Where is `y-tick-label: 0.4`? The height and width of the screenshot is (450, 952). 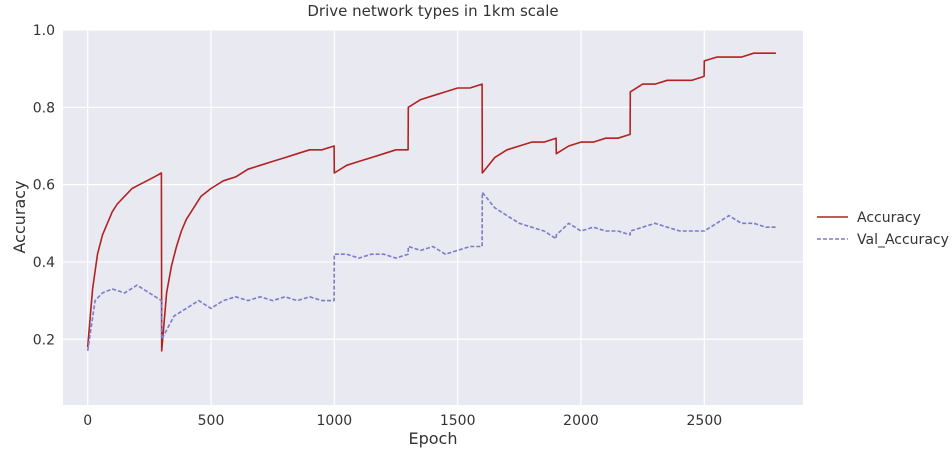 y-tick-label: 0.4 is located at coordinates (44, 263).